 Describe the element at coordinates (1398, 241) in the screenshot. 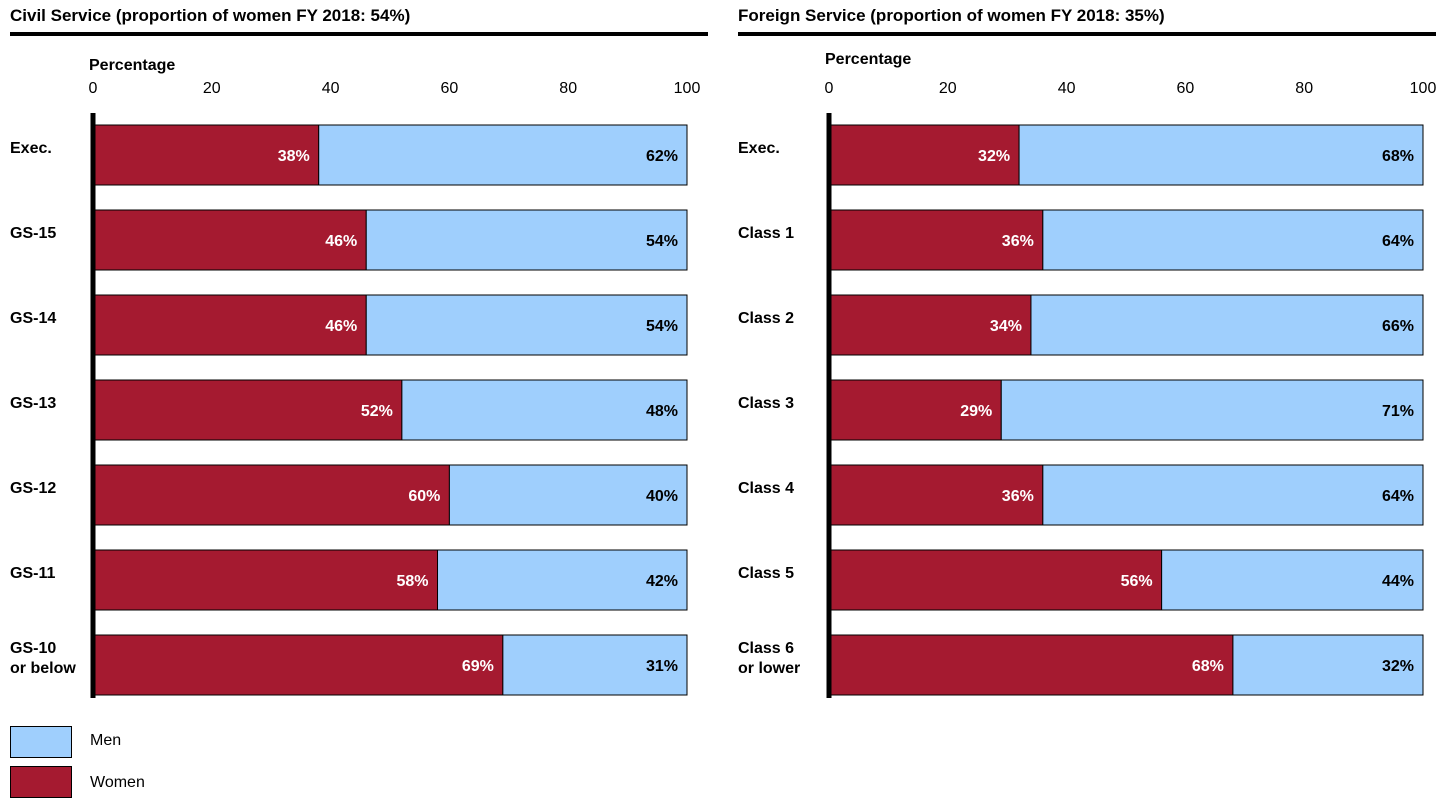

I see `foreign-data-label-men-1: 64%` at that location.